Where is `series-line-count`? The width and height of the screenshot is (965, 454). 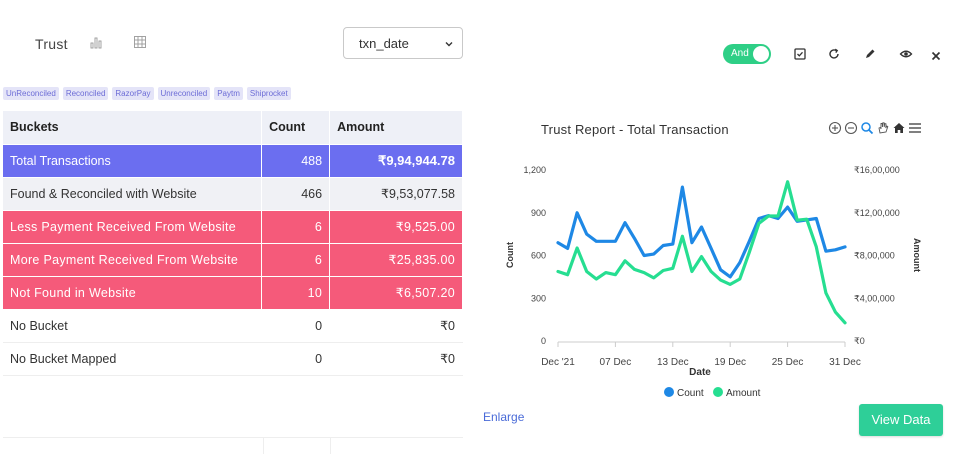 series-line-count is located at coordinates (701, 232).